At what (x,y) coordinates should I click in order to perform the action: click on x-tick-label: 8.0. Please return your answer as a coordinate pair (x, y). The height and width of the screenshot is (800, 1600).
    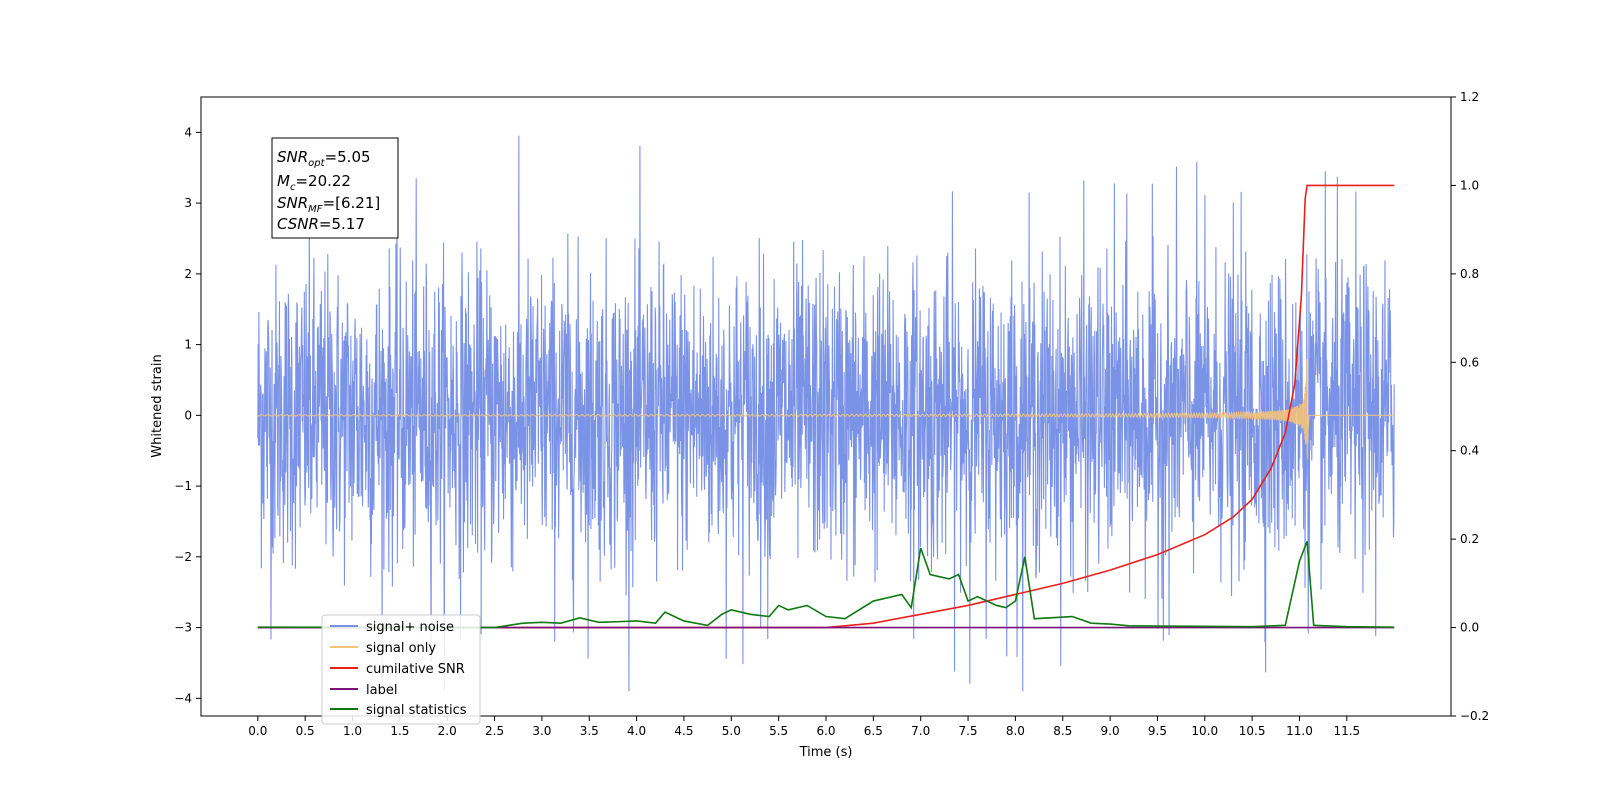
    Looking at the image, I should click on (1015, 731).